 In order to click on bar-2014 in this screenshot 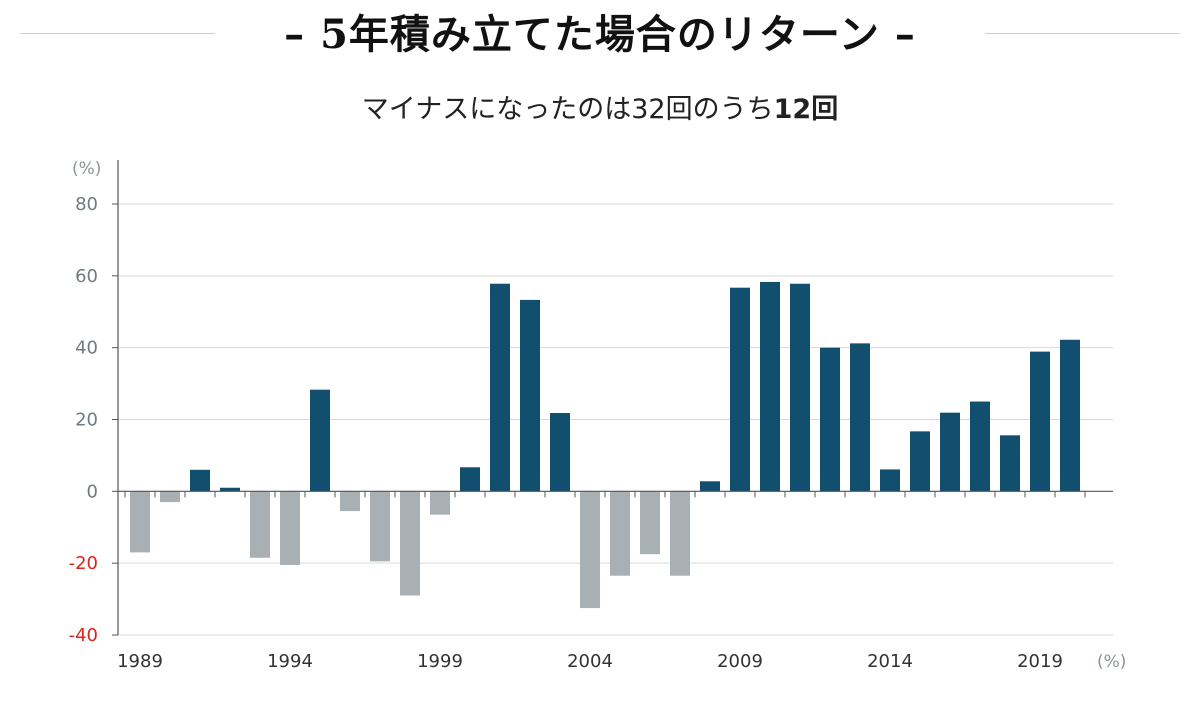, I will do `click(890, 480)`.